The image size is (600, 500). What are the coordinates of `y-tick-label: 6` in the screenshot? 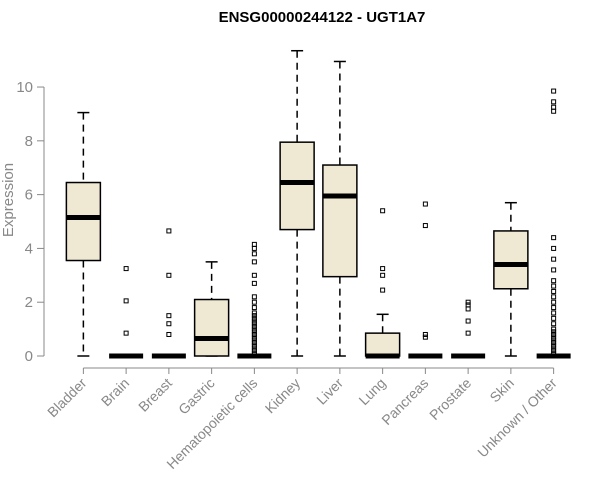 It's located at (29, 195).